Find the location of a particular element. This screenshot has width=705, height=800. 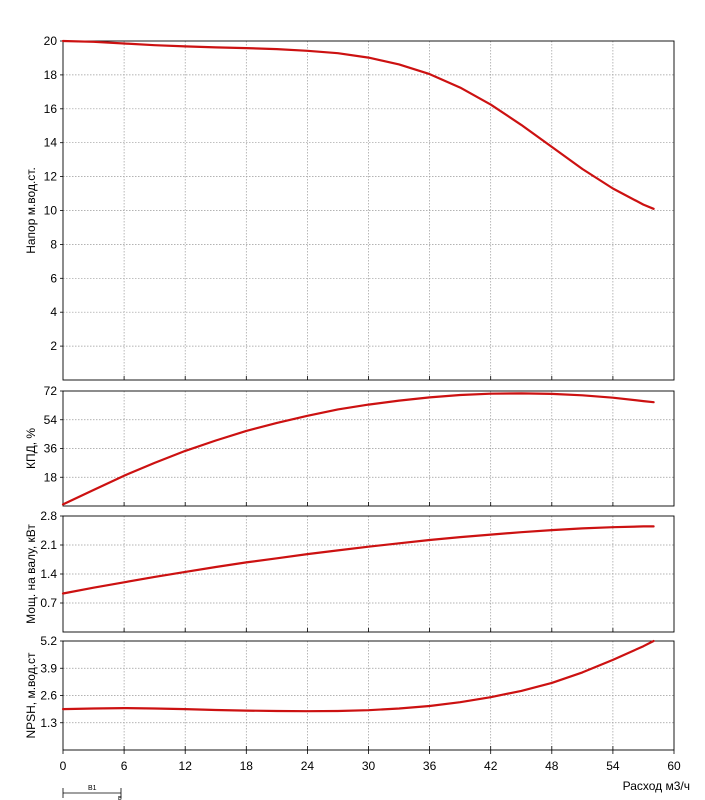

x-tick-label: 54 is located at coordinates (613, 766).